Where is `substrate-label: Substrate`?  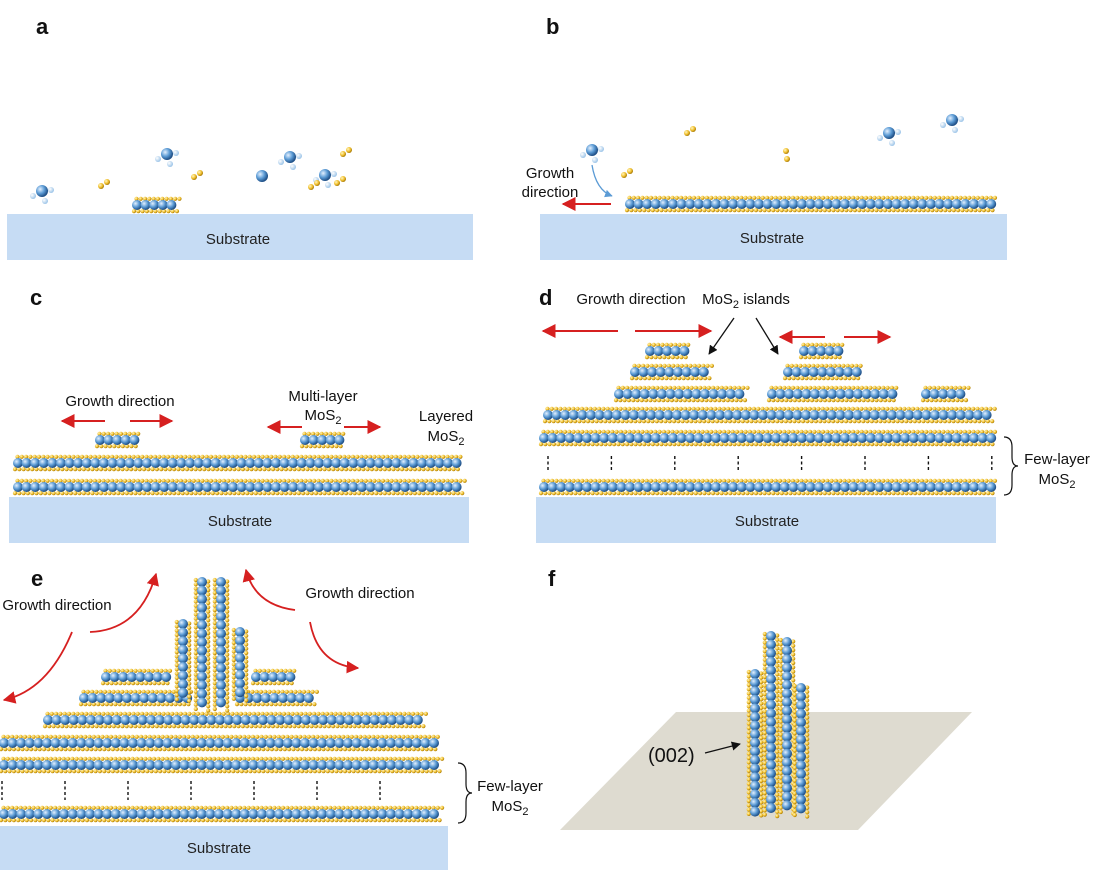 substrate-label: Substrate is located at coordinates (772, 238).